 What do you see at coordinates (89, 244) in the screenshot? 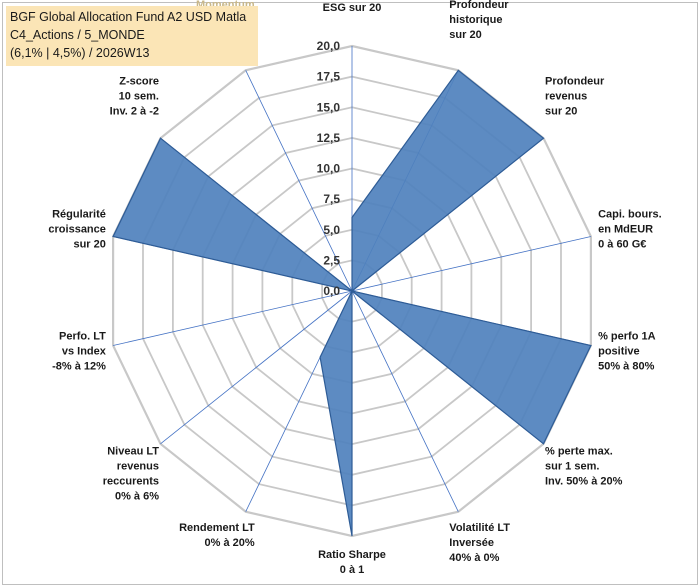
I see `axis-label-11-line-2: sur 20` at bounding box center [89, 244].